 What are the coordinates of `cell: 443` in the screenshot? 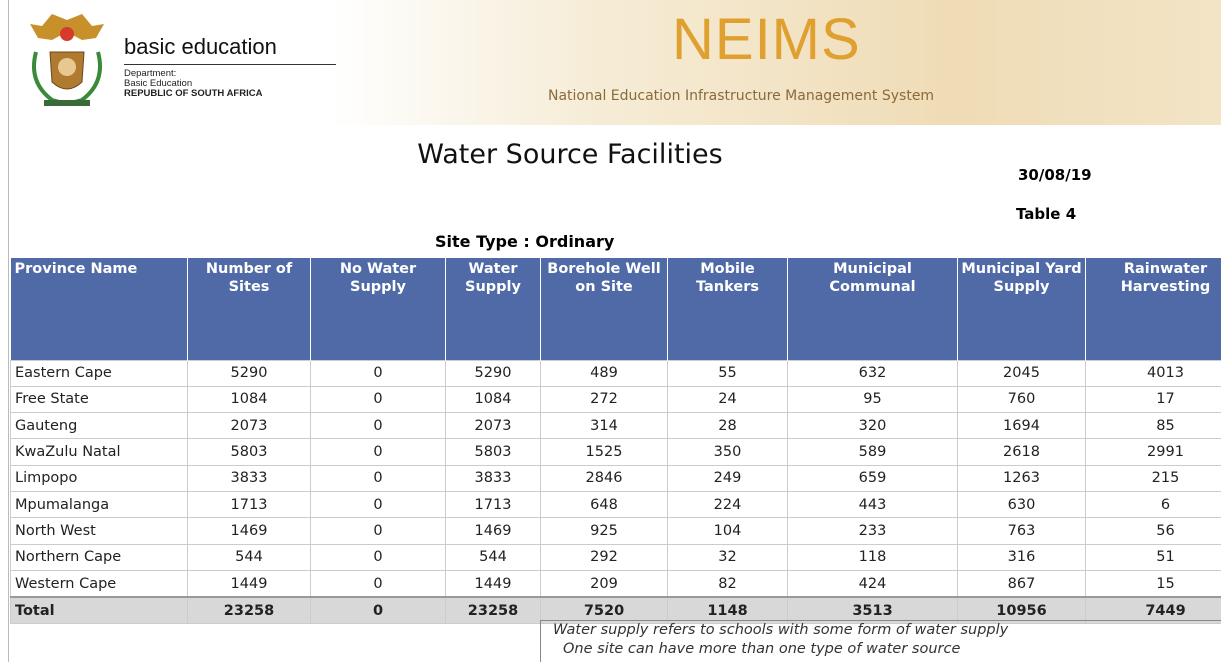 It's located at (872, 504).